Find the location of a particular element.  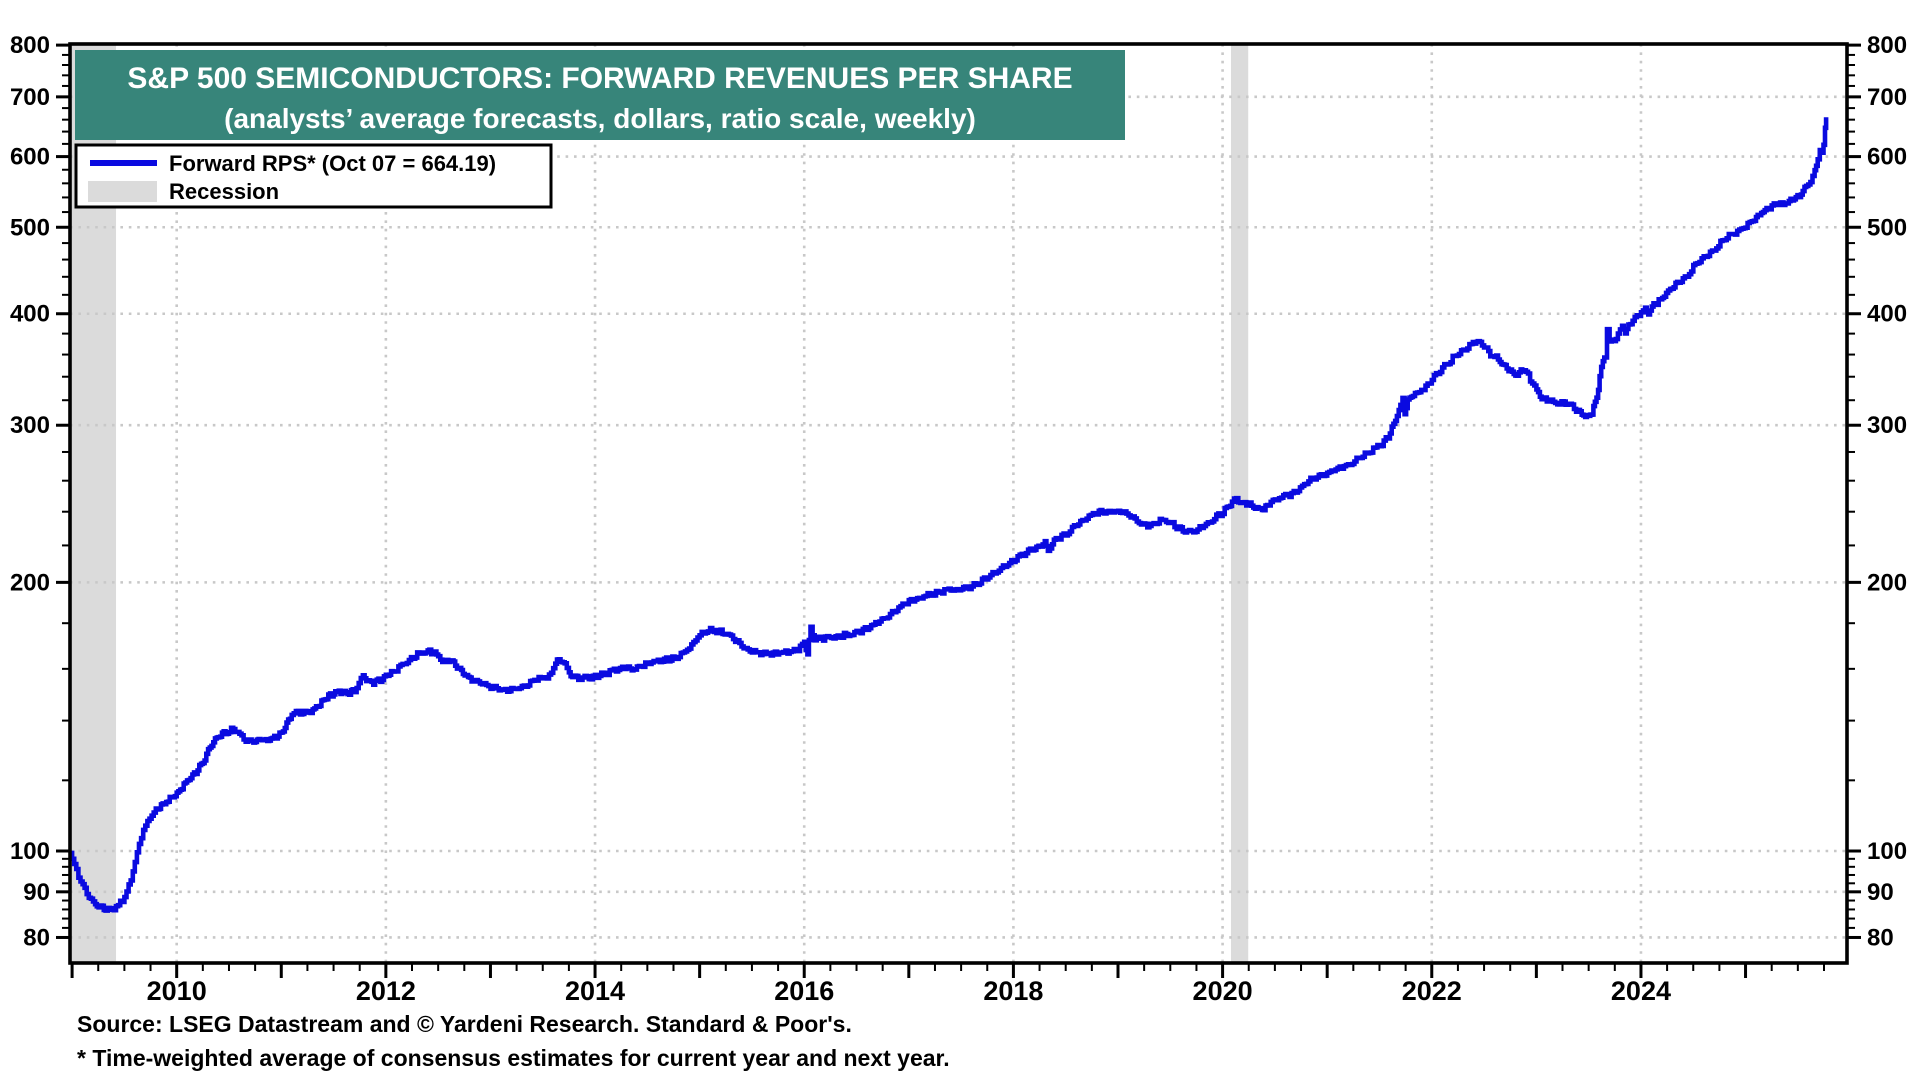

recession-swatch is located at coordinates (122, 191).